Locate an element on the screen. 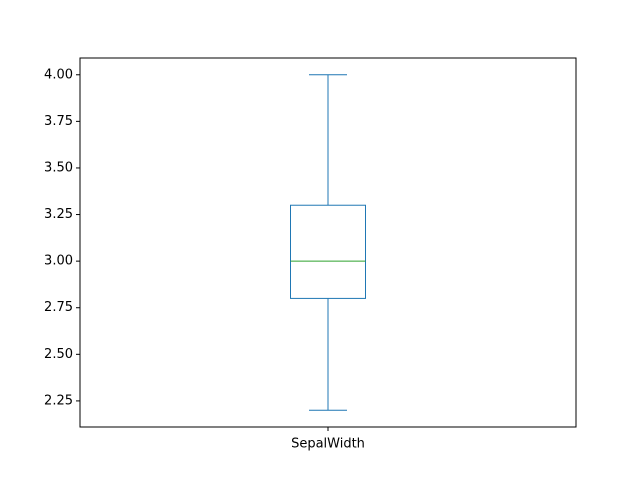 This screenshot has height=480, width=640. y-tick-label: 2.50 is located at coordinates (58, 354).